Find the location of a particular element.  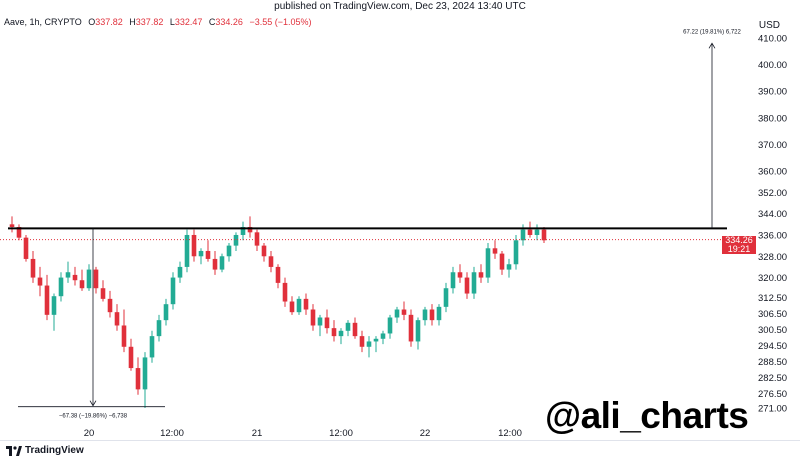

current-price-value: 334.26 is located at coordinates (739, 239).